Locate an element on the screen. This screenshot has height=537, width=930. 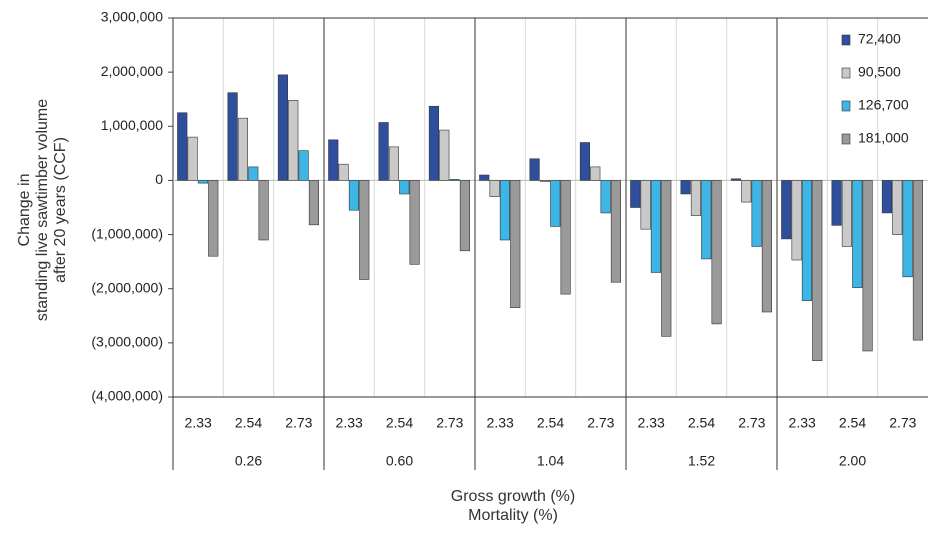
y-tick-label: (1,000,000) is located at coordinates (127, 233).